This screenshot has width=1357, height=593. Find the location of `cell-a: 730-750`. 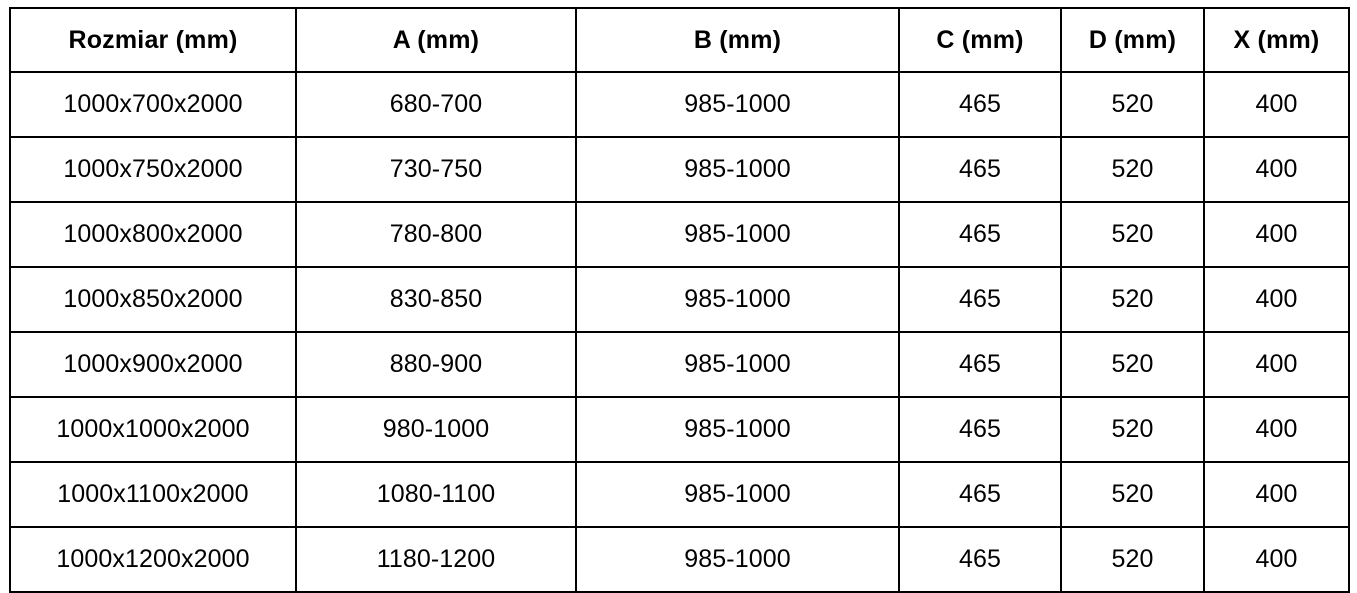

cell-a: 730-750 is located at coordinates (436, 169).